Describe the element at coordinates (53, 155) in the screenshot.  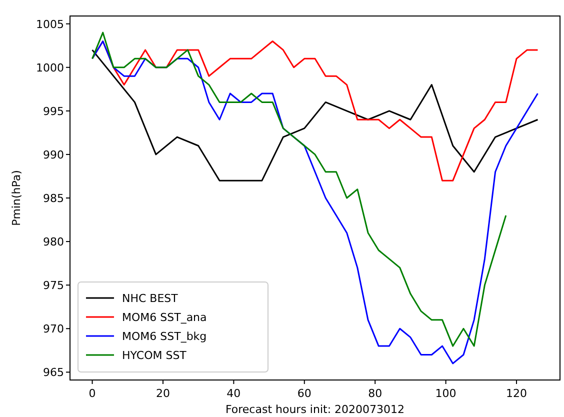
I see `y-tick-label: 990` at that location.